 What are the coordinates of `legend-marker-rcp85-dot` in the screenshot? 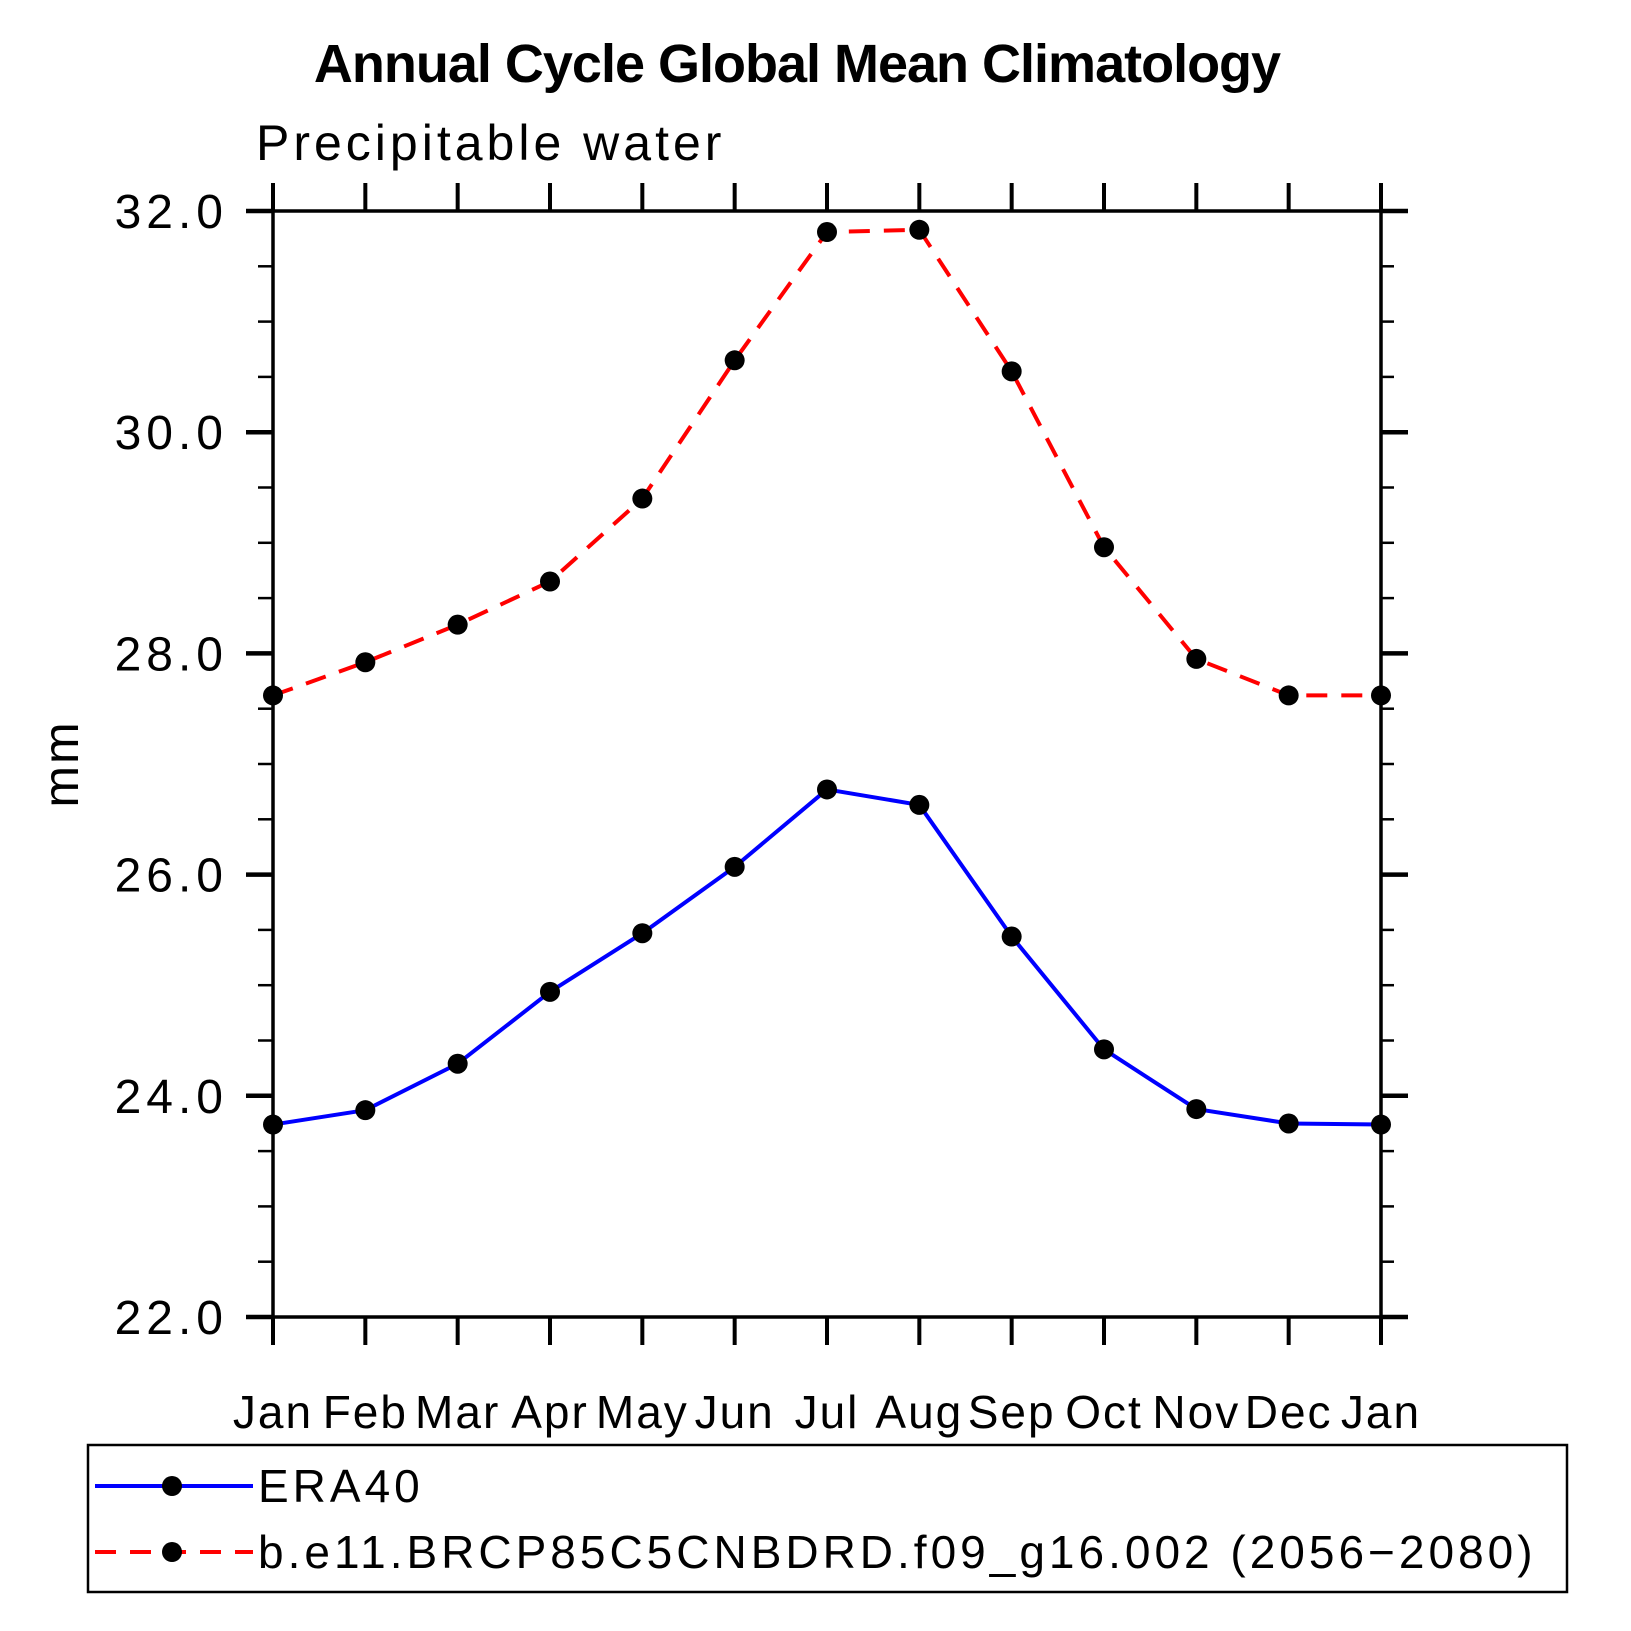 It's located at (172, 1552).